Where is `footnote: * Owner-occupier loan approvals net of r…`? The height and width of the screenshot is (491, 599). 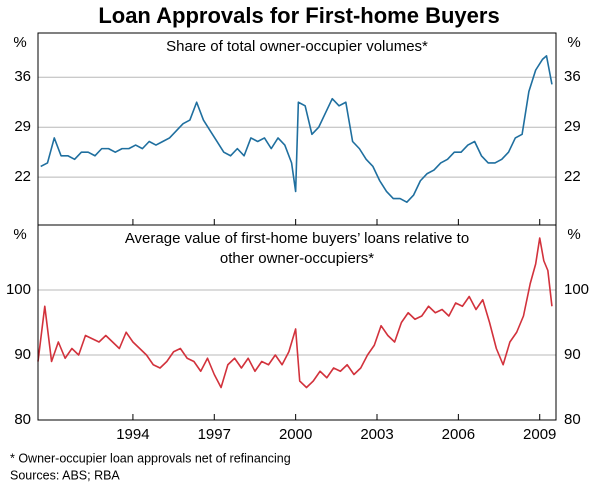 footnote: * Owner-occupier loan approvals net of r… is located at coordinates (150, 458).